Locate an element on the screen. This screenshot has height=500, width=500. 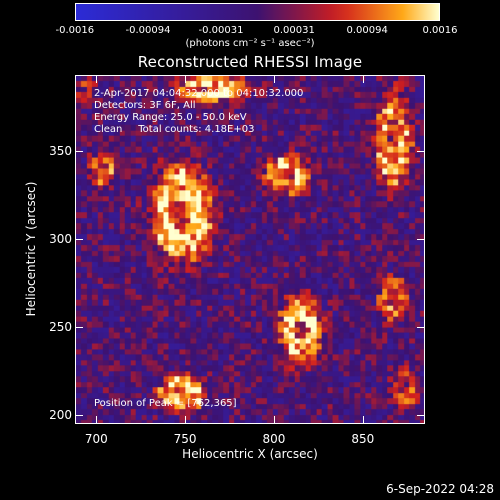
colorbar-tick-label: 0.0016 is located at coordinates (440, 30).